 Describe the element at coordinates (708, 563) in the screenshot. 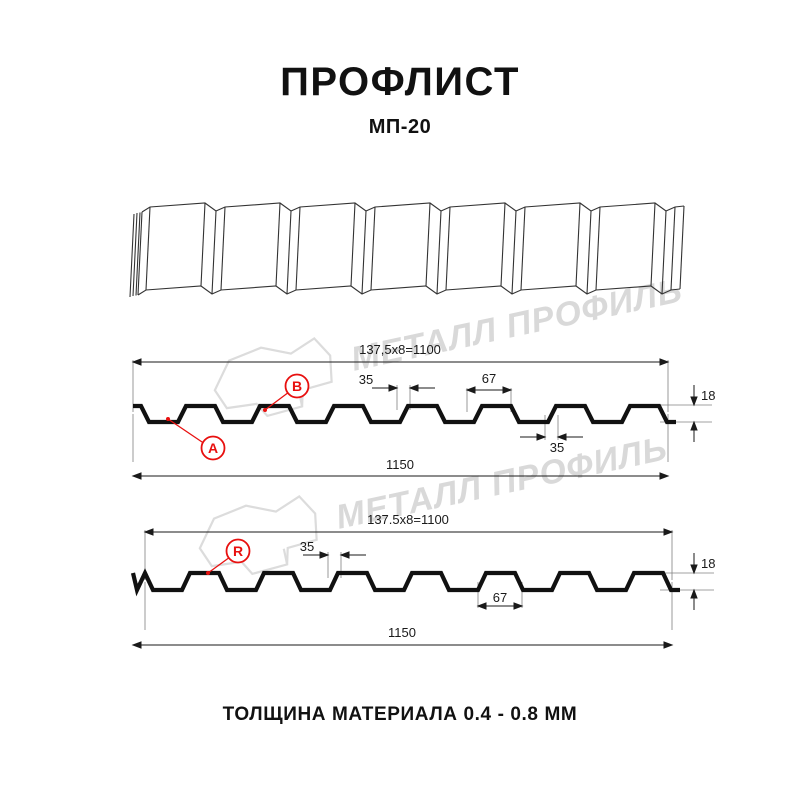

I see `dim-label-height-bottom: 18` at that location.